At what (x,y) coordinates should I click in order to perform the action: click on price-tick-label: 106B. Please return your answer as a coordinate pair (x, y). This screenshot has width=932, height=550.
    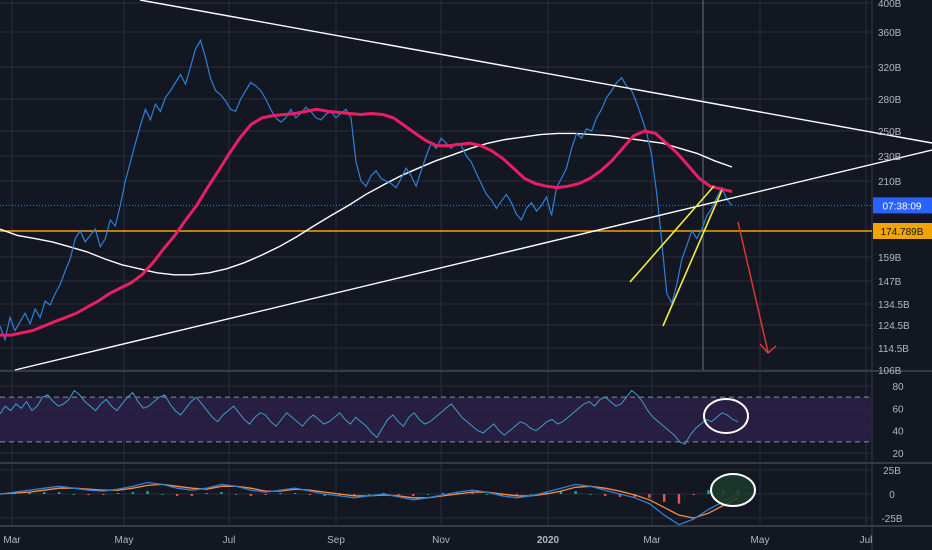
    Looking at the image, I should click on (890, 371).